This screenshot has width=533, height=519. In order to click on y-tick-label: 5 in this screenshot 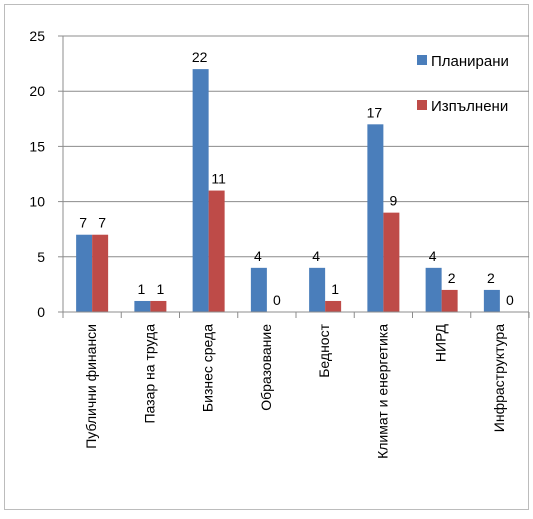, I will do `click(41, 257)`.